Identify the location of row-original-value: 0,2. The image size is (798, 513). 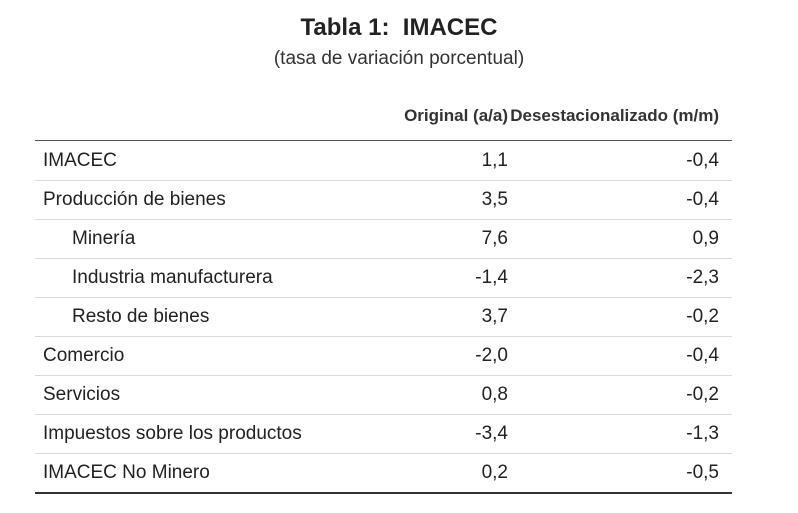
(421, 473).